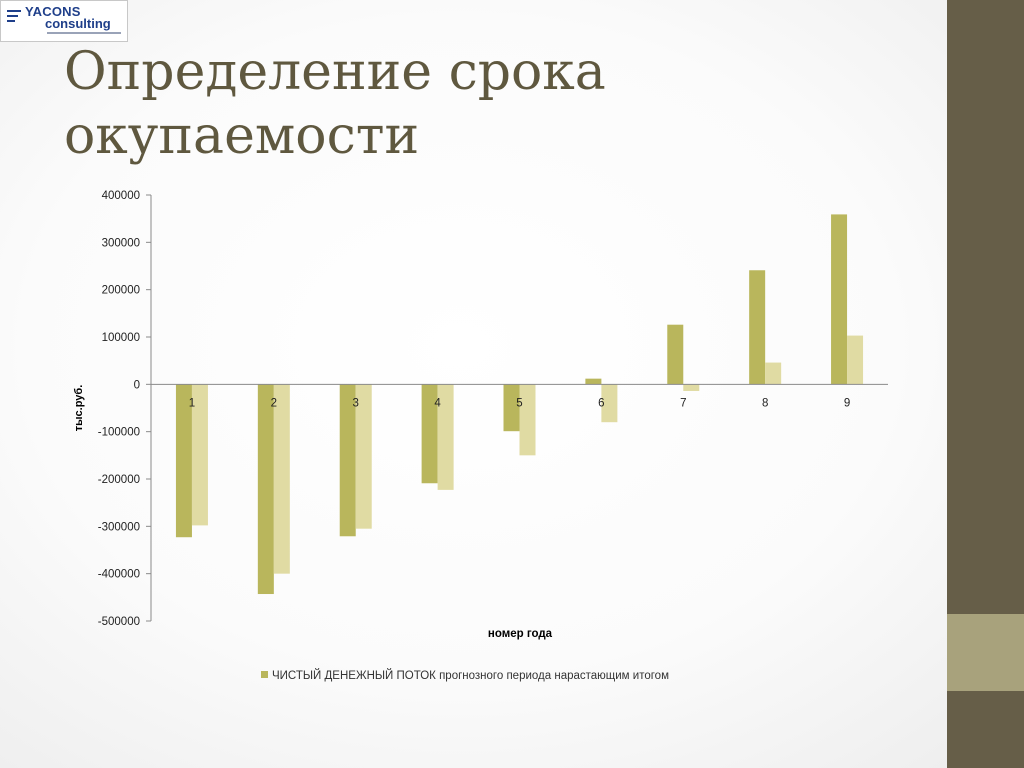  What do you see at coordinates (78, 23) in the screenshot?
I see `logo-text-bottom: consulting` at bounding box center [78, 23].